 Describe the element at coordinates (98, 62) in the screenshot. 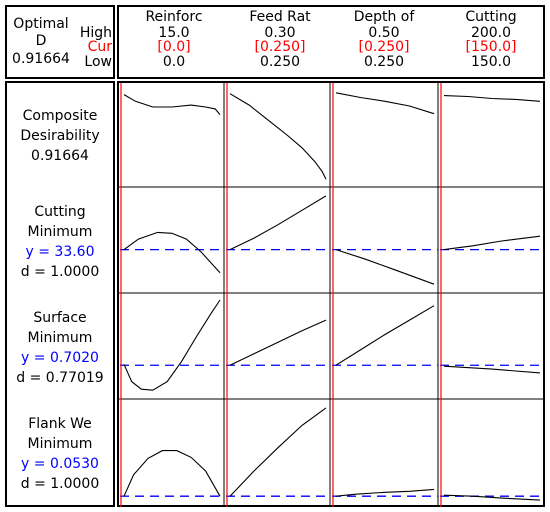

I see `low-label: Low` at that location.